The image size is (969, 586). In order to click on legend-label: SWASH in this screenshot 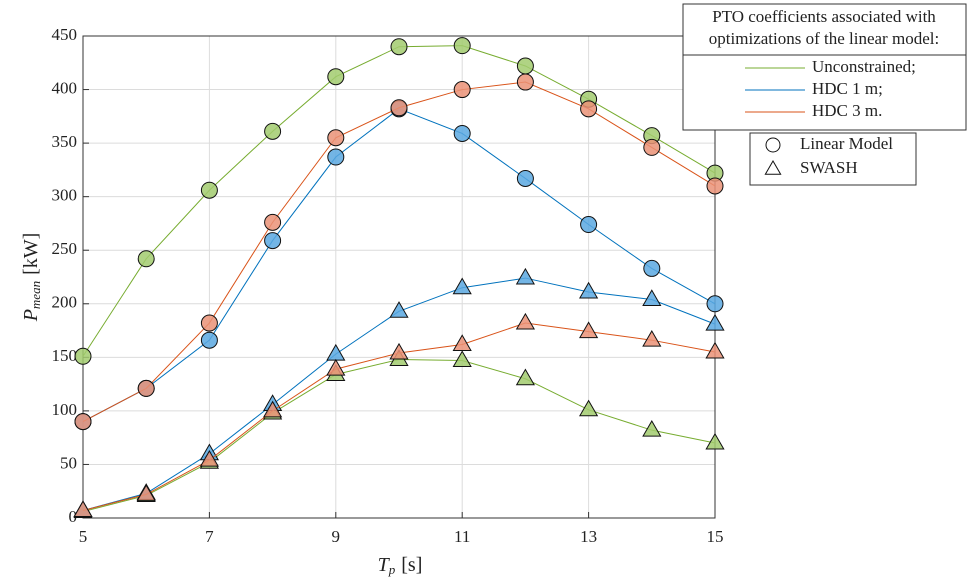, I will do `click(829, 167)`.